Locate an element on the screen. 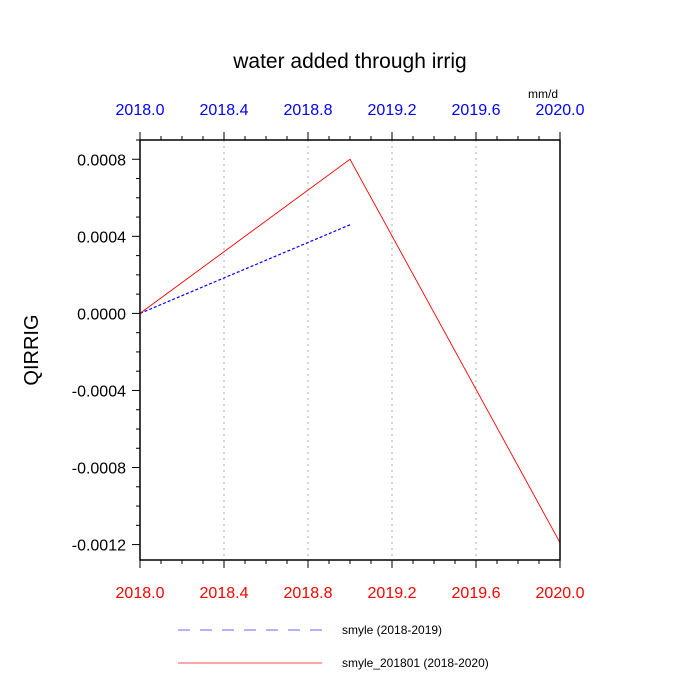  y-tick-label: 0.0000 is located at coordinates (101, 314).